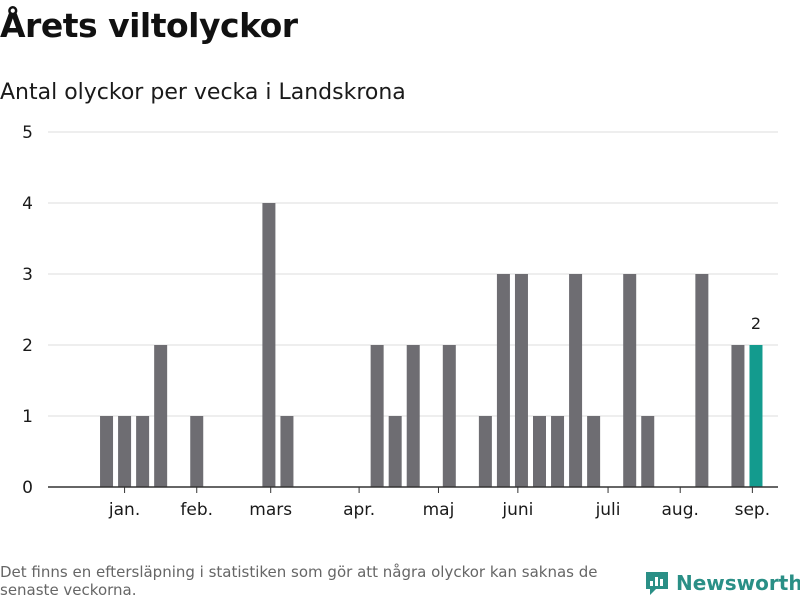 The image size is (800, 600). What do you see at coordinates (738, 583) in the screenshot?
I see `brand-name: Newsworthy` at bounding box center [738, 583].